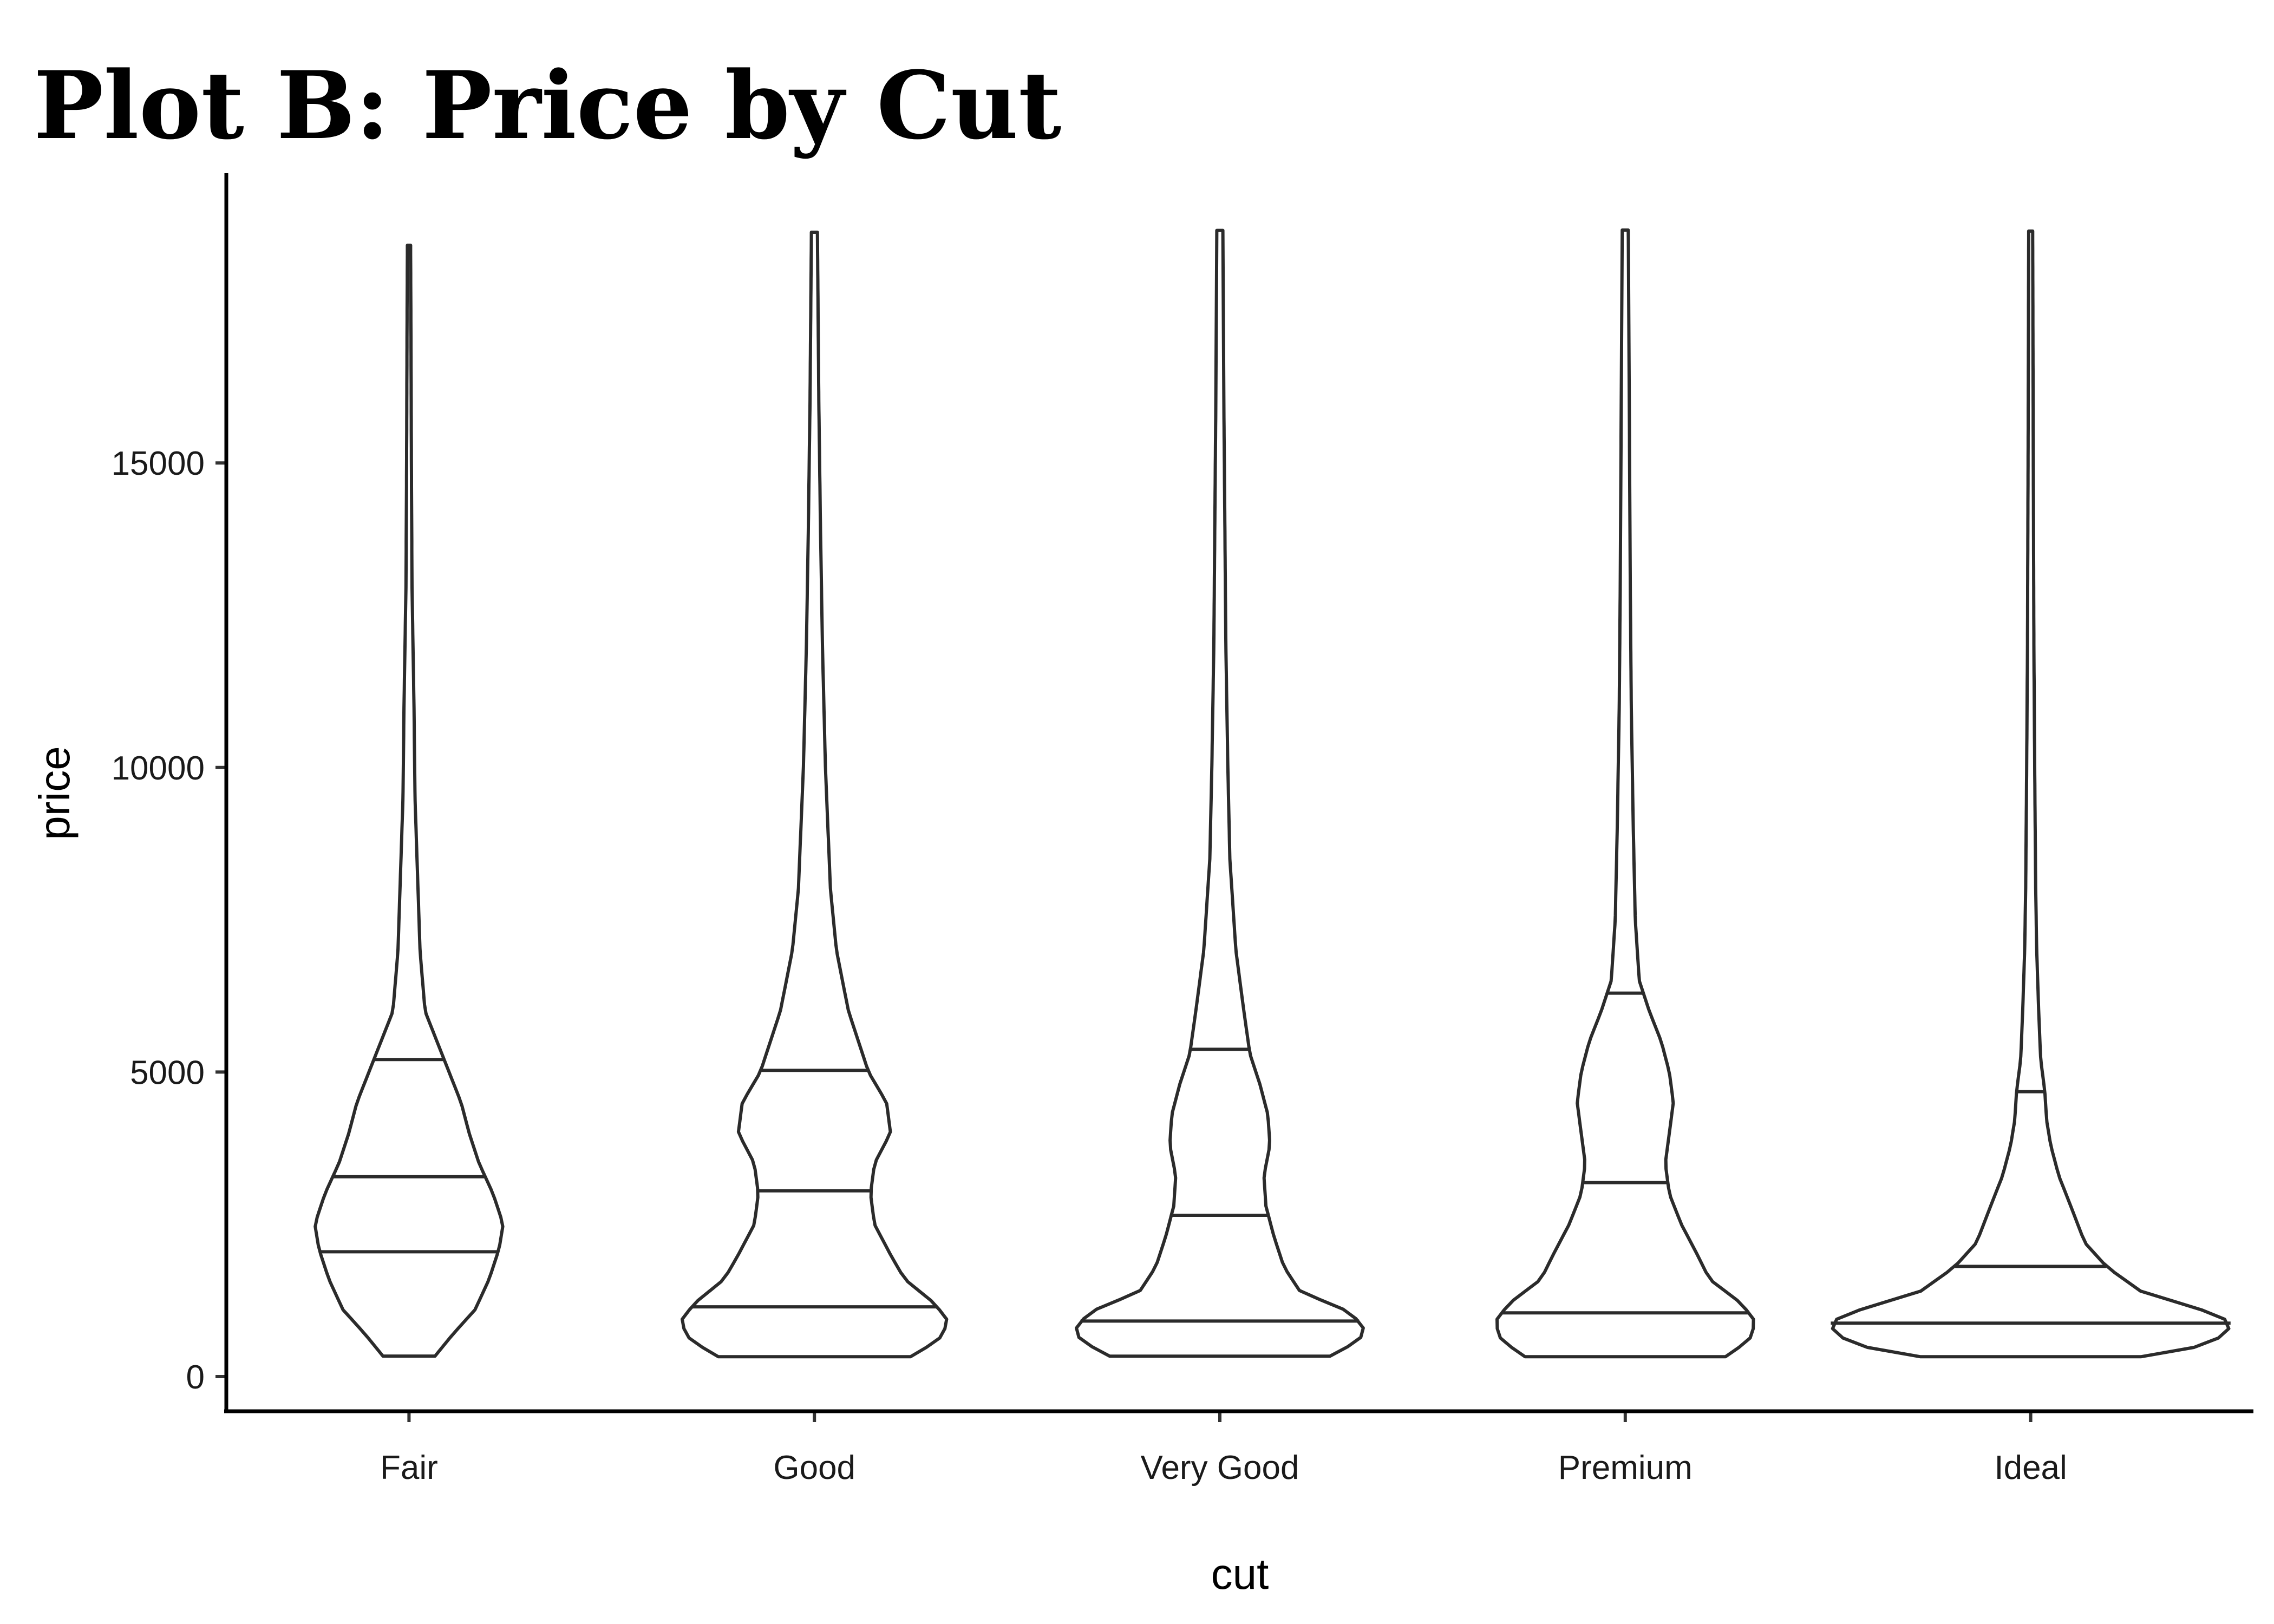  Describe the element at coordinates (196, 1377) in the screenshot. I see `y-tick-label: 0` at that location.